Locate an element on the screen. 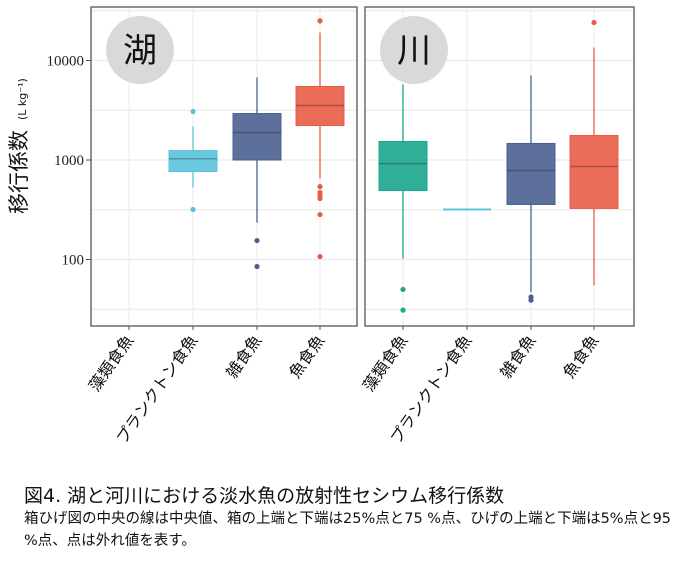 This screenshot has height=567, width=680. panel-label: 川 is located at coordinates (414, 51).